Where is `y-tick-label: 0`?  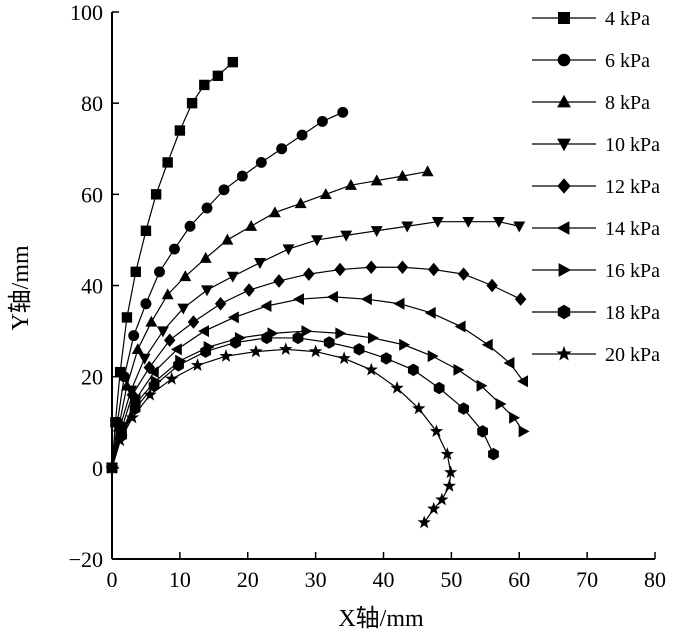
y-tick-label: 0 is located at coordinates (97, 468).